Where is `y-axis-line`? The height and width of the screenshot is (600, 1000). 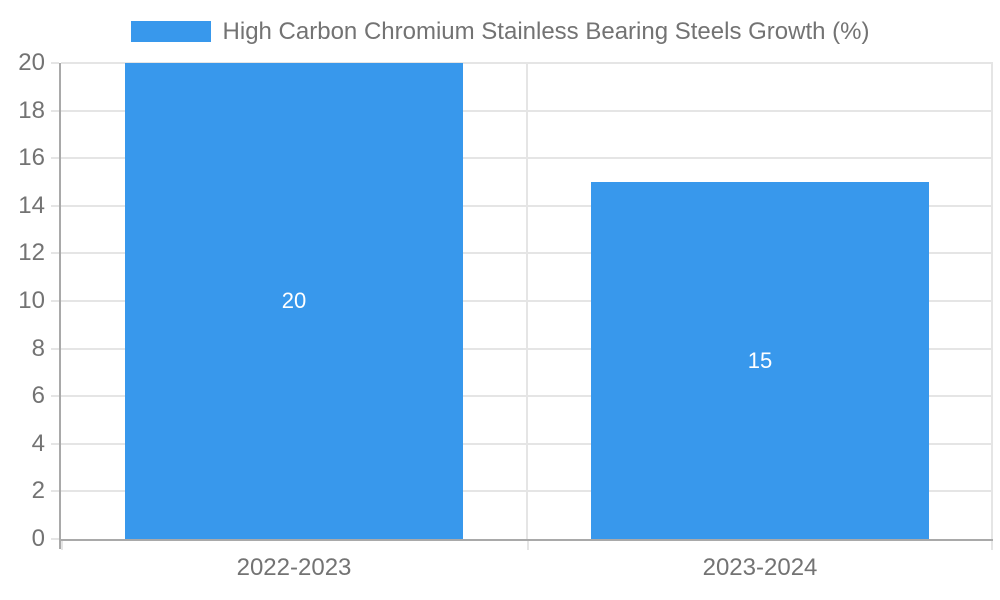
y-axis-line is located at coordinates (60, 306).